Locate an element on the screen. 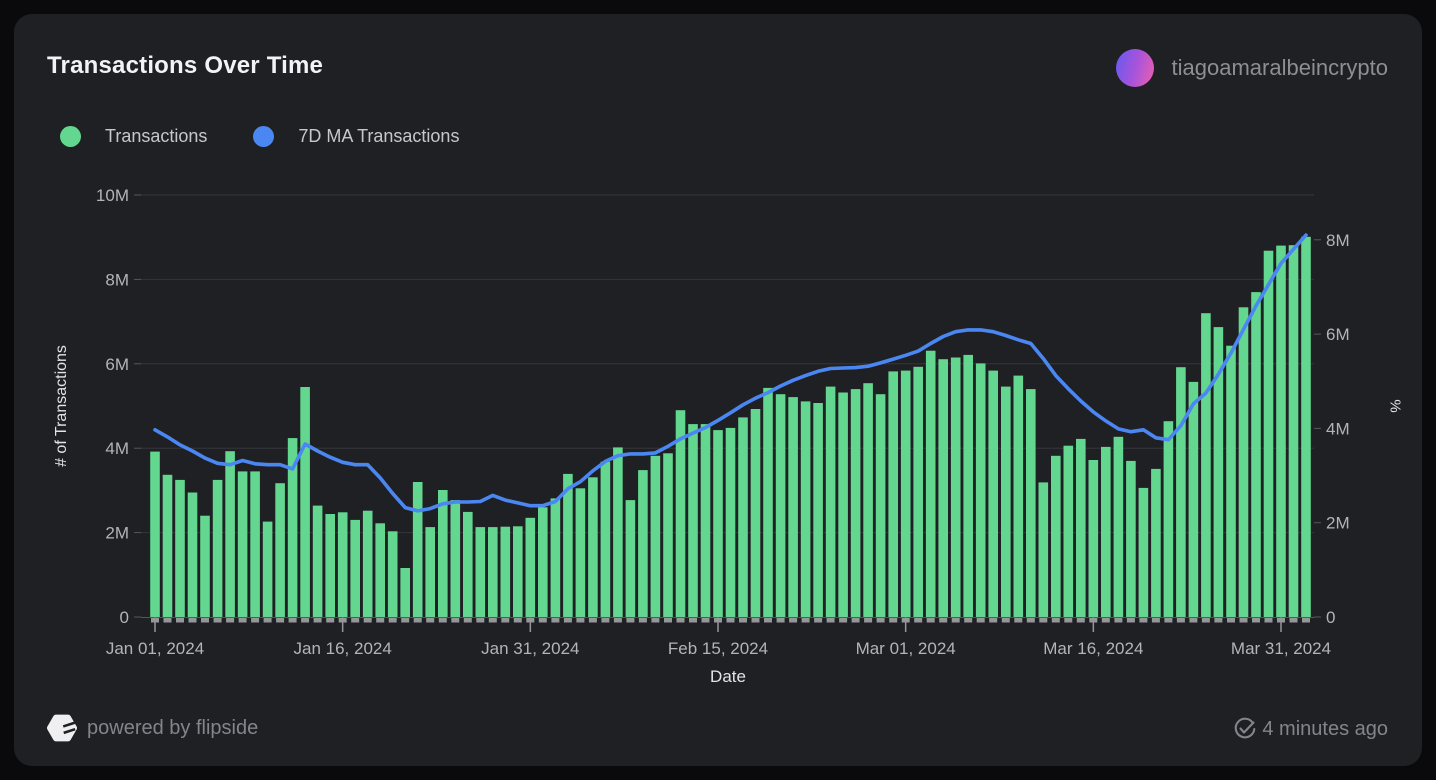  user-badge: tiagoamaralbeincrypto is located at coordinates (1251, 68).